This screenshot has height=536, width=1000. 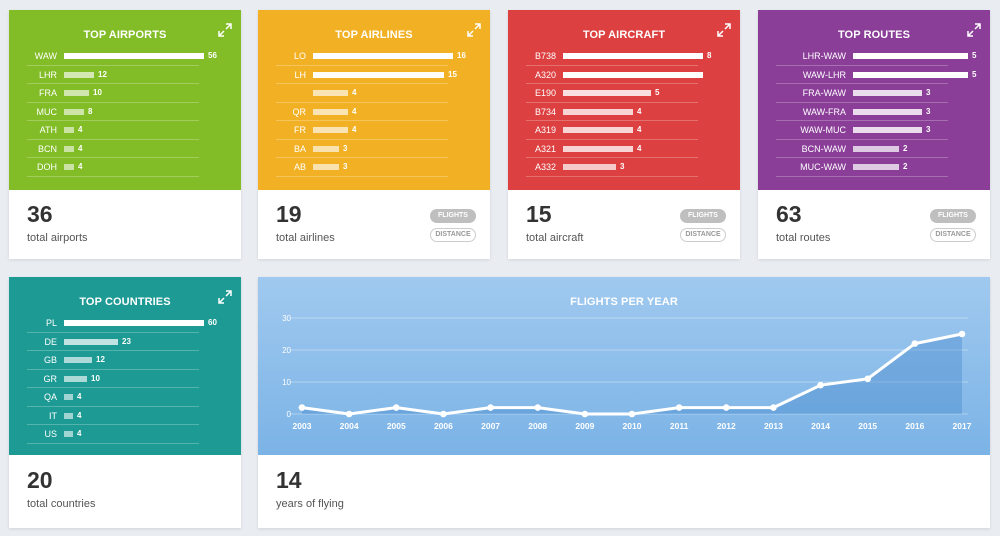 I want to click on row-label: LH, so click(x=300, y=74).